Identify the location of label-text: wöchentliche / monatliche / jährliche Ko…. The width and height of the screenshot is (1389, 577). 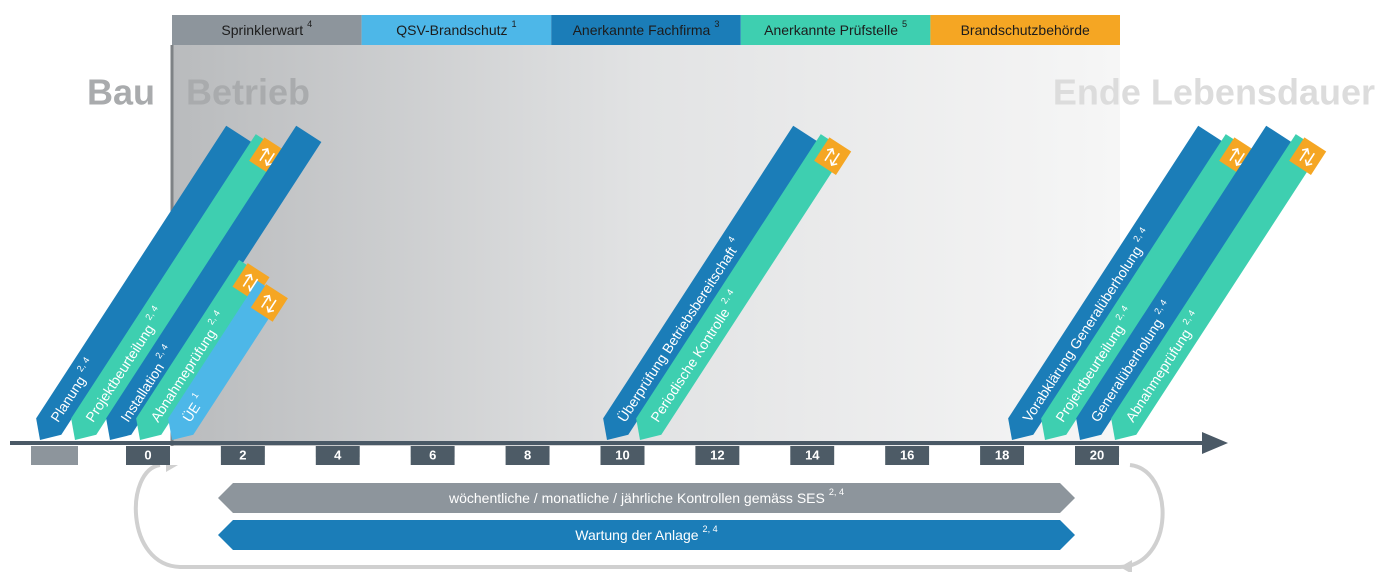
(636, 498).